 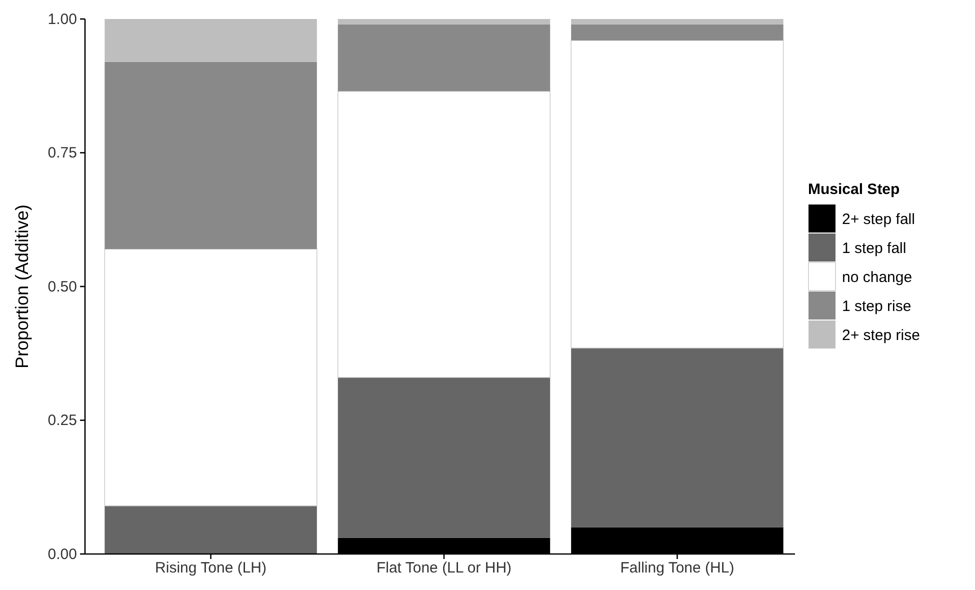 What do you see at coordinates (877, 277) in the screenshot?
I see `legend-label: no change` at bounding box center [877, 277].